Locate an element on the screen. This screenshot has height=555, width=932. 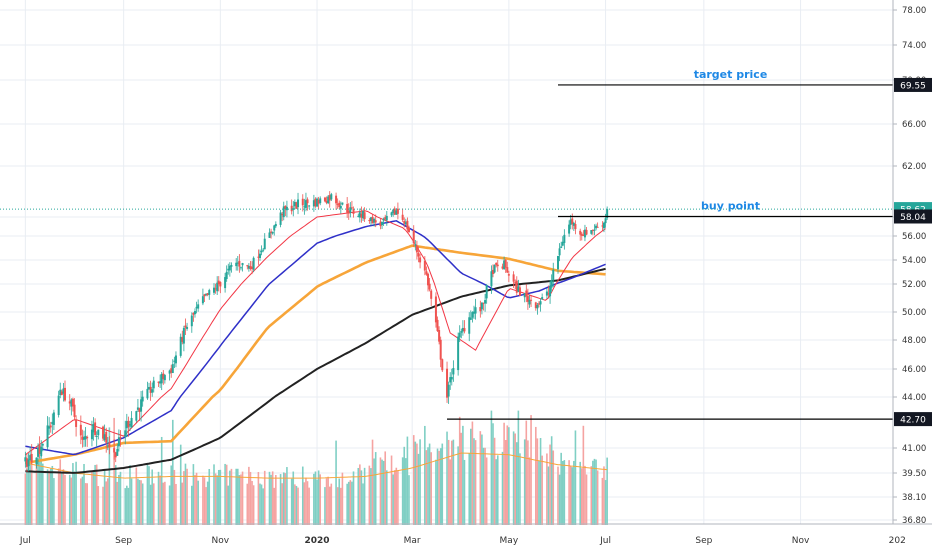
y-tick-label: 52.00 is located at coordinates (914, 285).